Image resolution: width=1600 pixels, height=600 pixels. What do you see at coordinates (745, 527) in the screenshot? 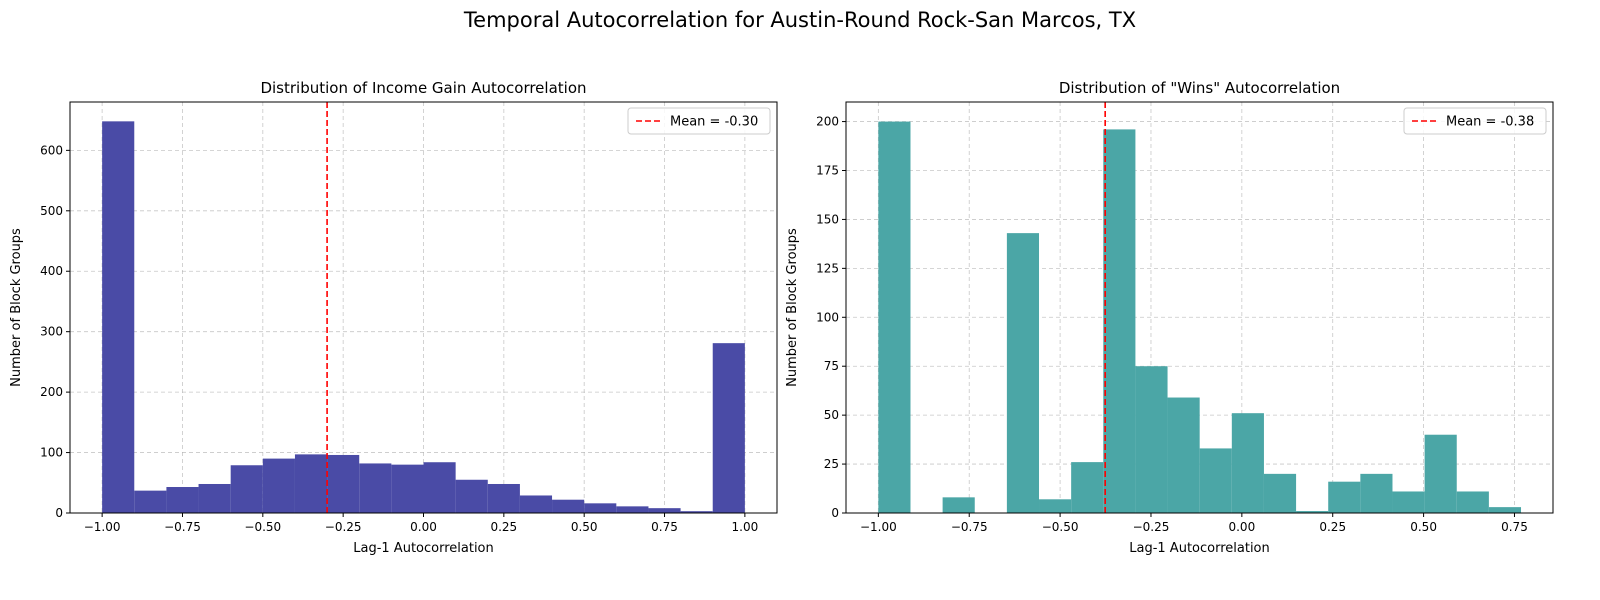
I see `x-tick-label: 1.00` at bounding box center [745, 527].